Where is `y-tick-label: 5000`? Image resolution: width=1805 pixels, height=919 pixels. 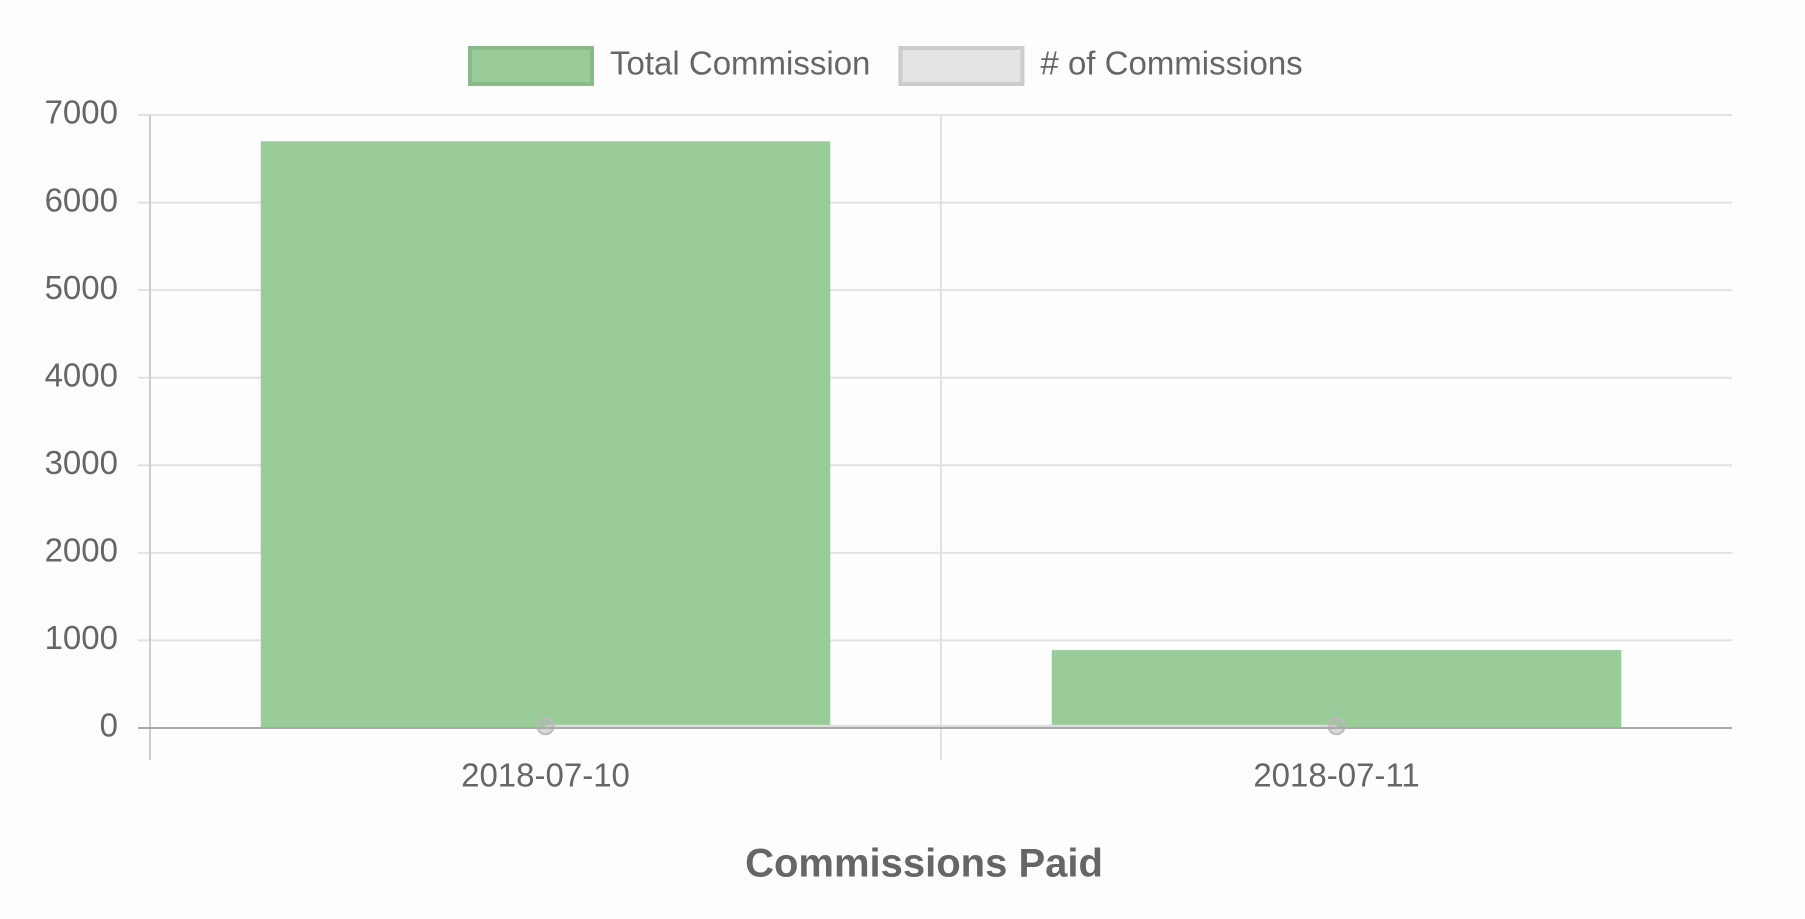 y-tick-label: 5000 is located at coordinates (81, 287).